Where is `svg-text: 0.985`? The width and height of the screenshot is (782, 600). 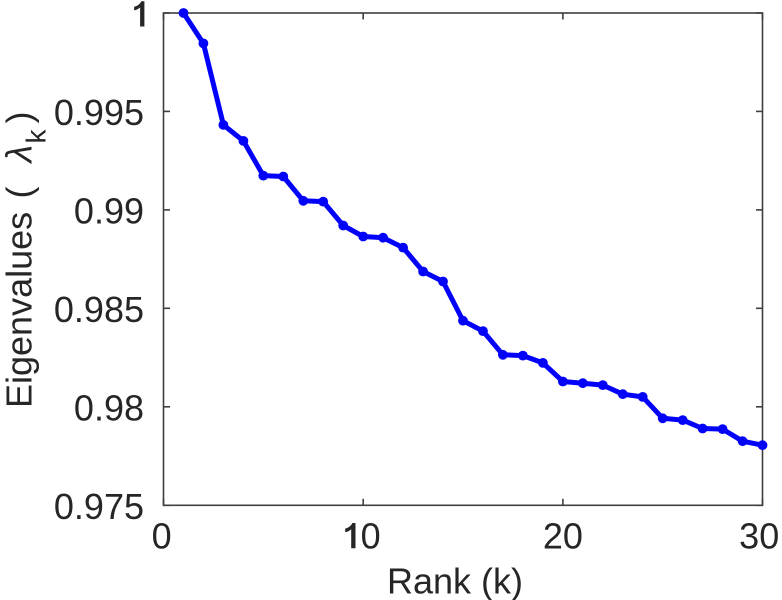
svg-text: 0.985 is located at coordinates (99, 309).